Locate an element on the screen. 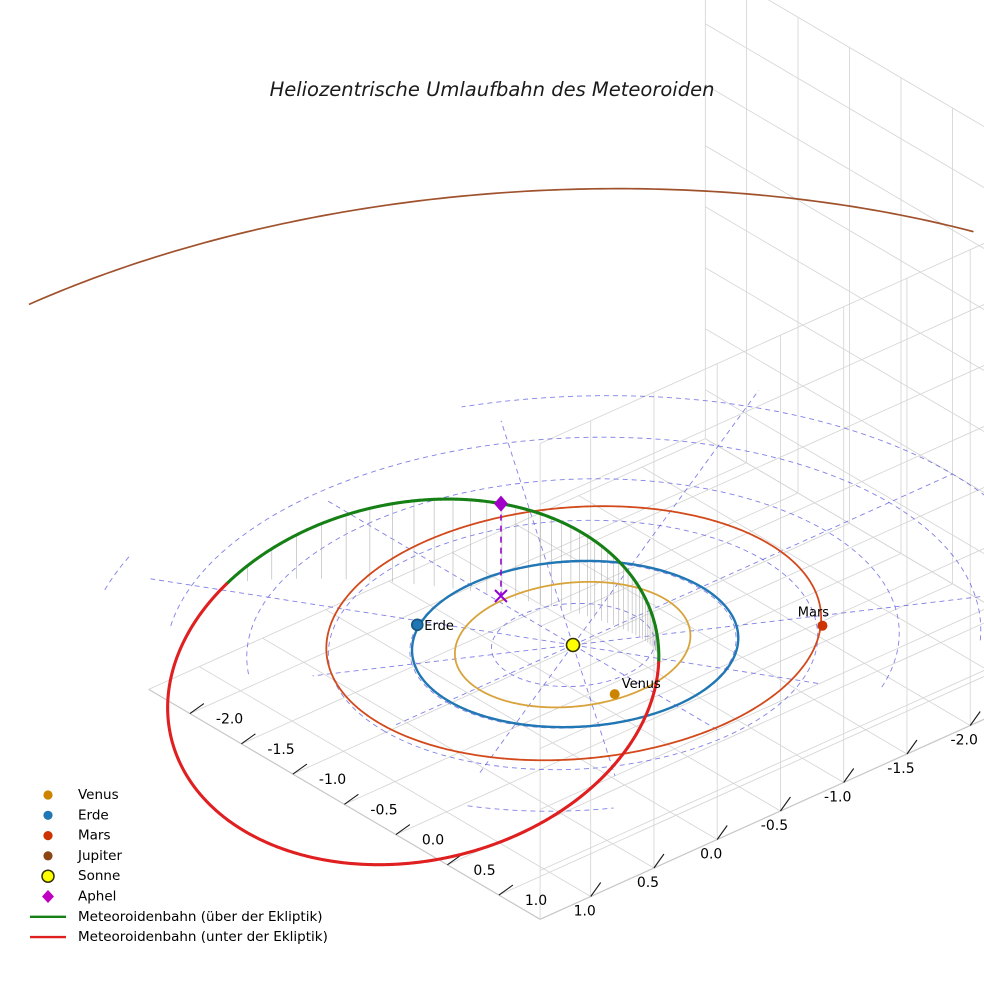  x-tick-label: 0.5 is located at coordinates (648, 883).